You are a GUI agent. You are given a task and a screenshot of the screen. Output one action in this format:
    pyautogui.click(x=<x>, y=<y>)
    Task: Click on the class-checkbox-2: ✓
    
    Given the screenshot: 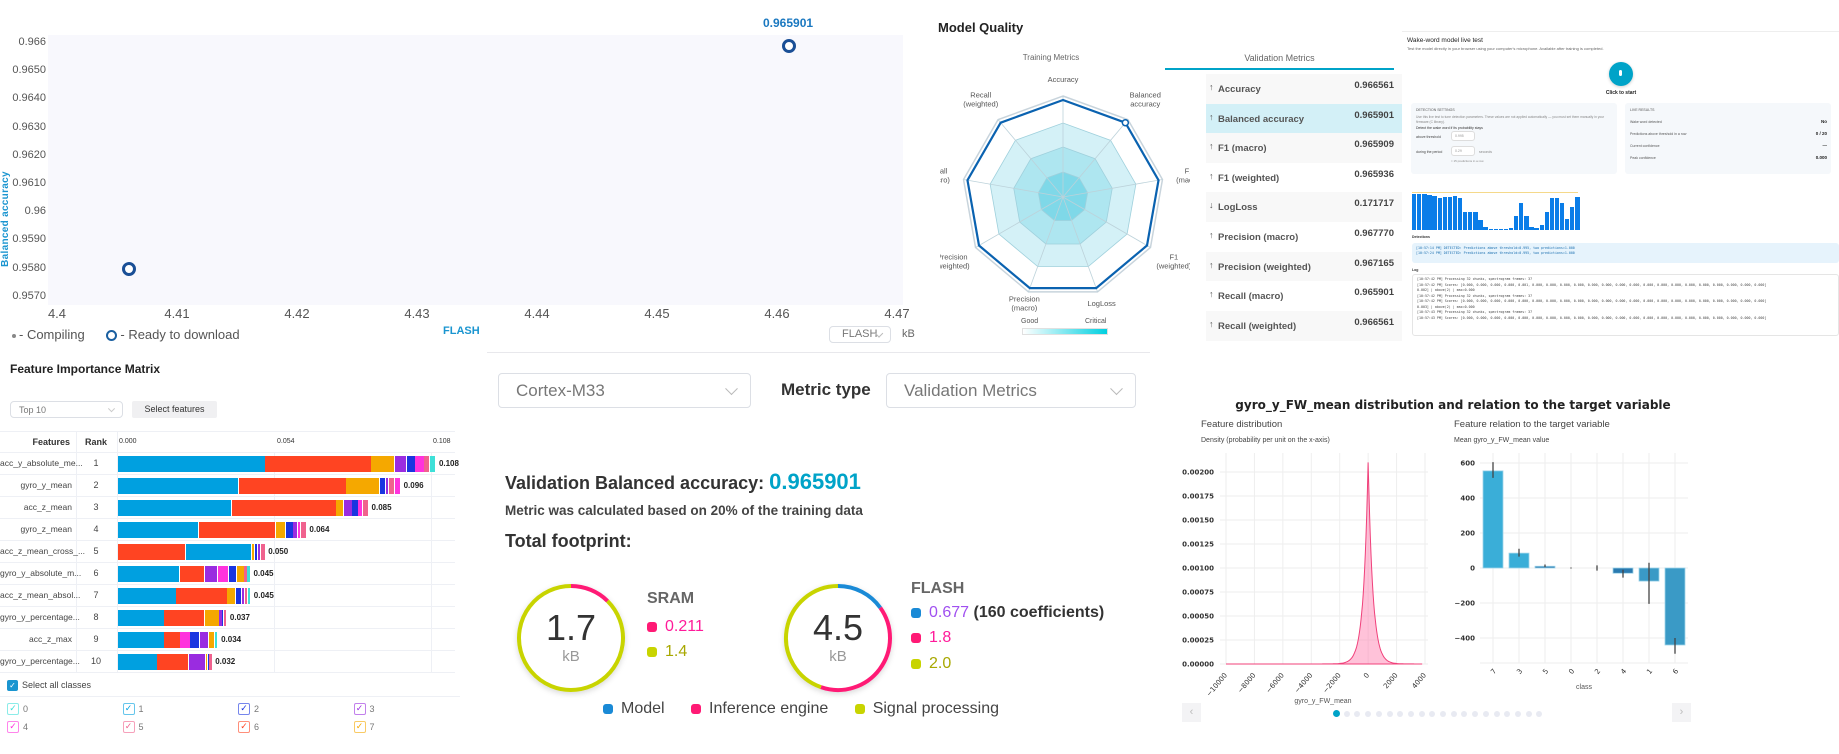 What is the action you would take?
    pyautogui.click(x=244, y=709)
    